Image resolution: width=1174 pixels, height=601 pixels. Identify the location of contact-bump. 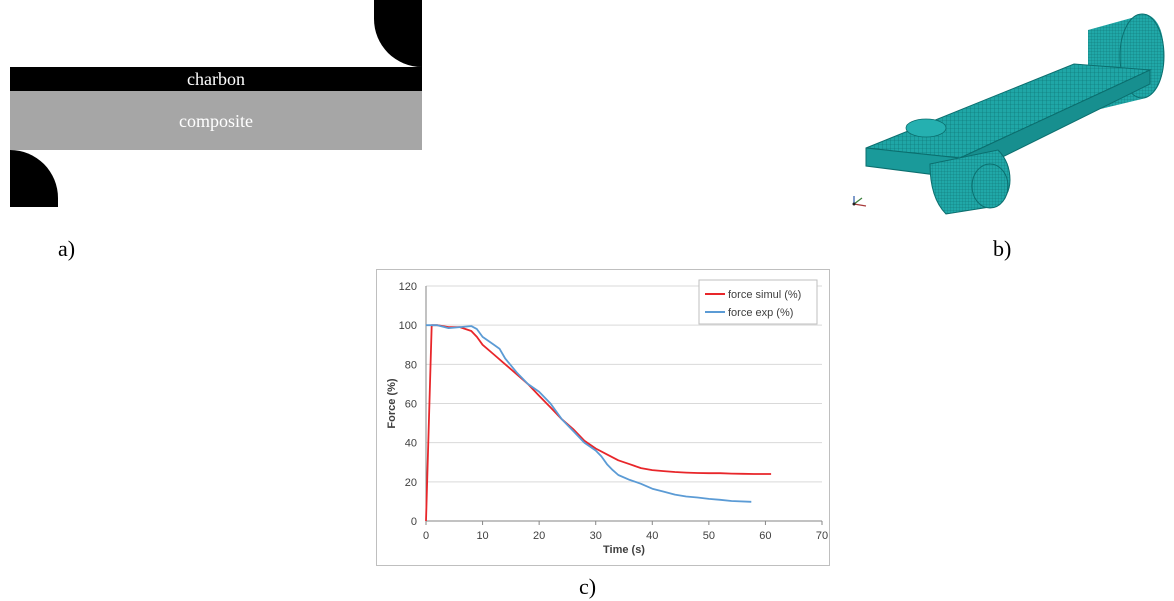
(926, 128).